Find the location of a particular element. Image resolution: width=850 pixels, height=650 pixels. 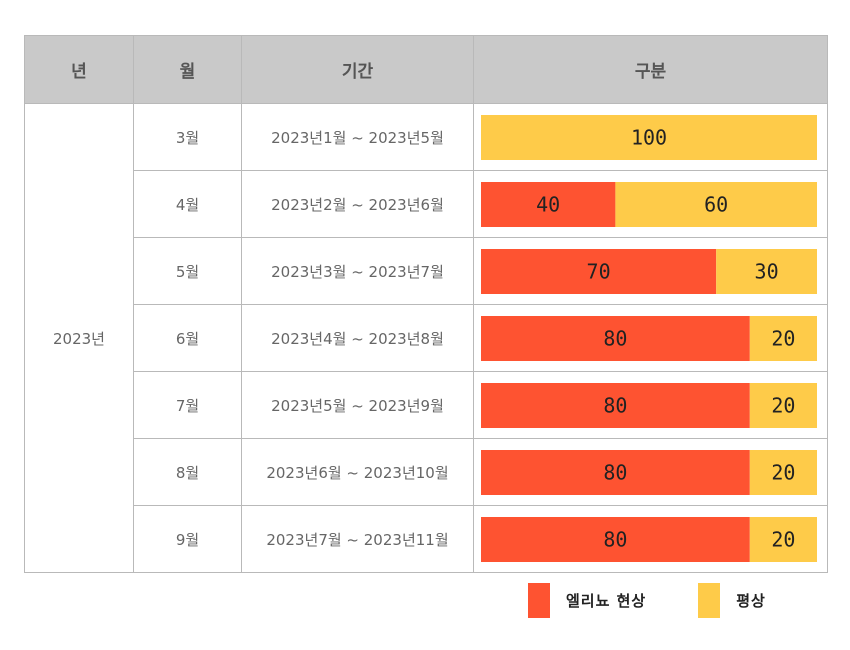

table-row: 7월 2023년5월 ~ 2023년9월 80 20 is located at coordinates (426, 405).